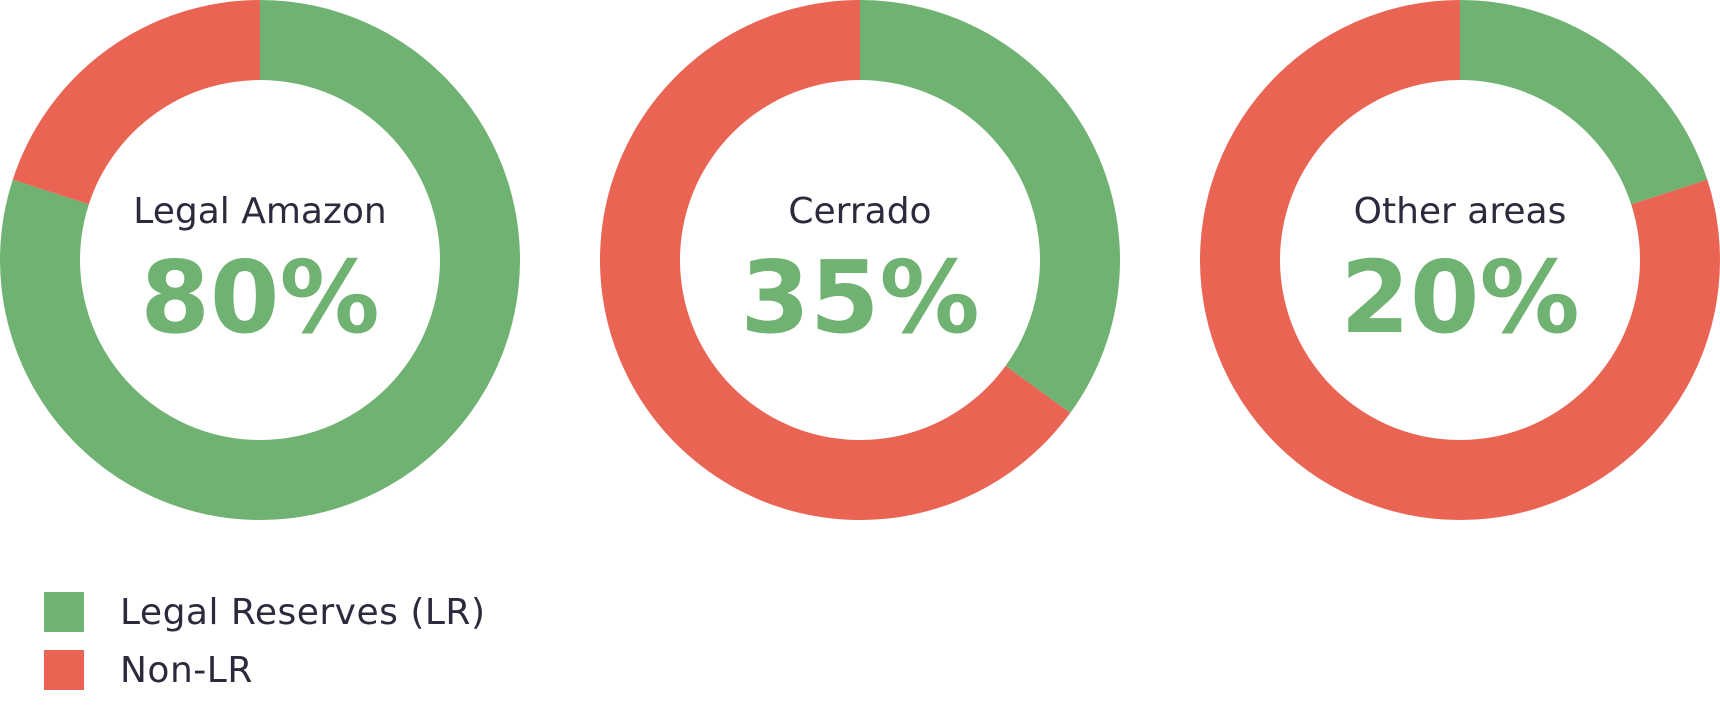 Image resolution: width=1720 pixels, height=708 pixels. I want to click on donut-value-label: 20%, so click(1459, 297).